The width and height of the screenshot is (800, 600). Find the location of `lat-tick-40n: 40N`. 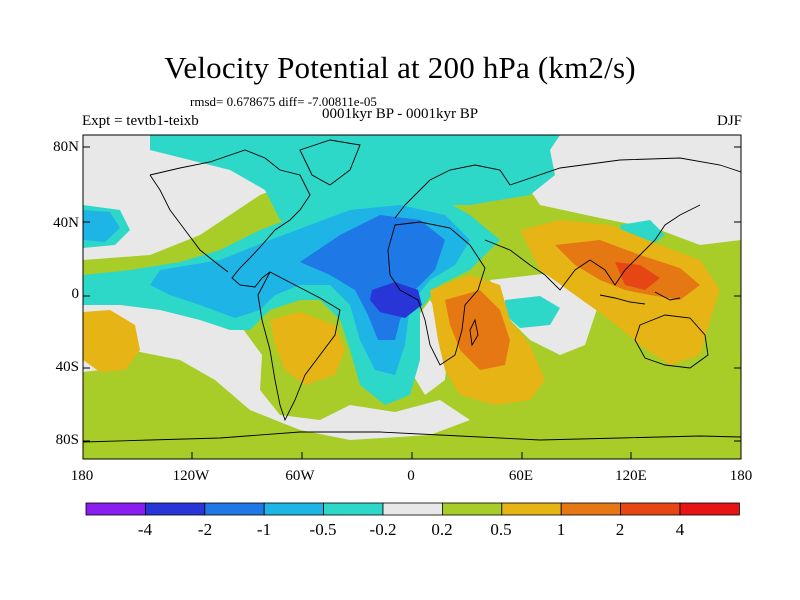

lat-tick-40n: 40N is located at coordinates (66, 223).